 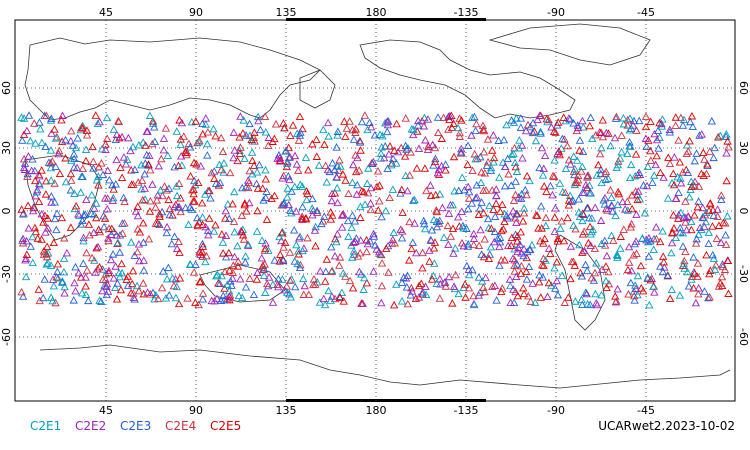 I want to click on top-lon-tick: -135, so click(x=466, y=12).